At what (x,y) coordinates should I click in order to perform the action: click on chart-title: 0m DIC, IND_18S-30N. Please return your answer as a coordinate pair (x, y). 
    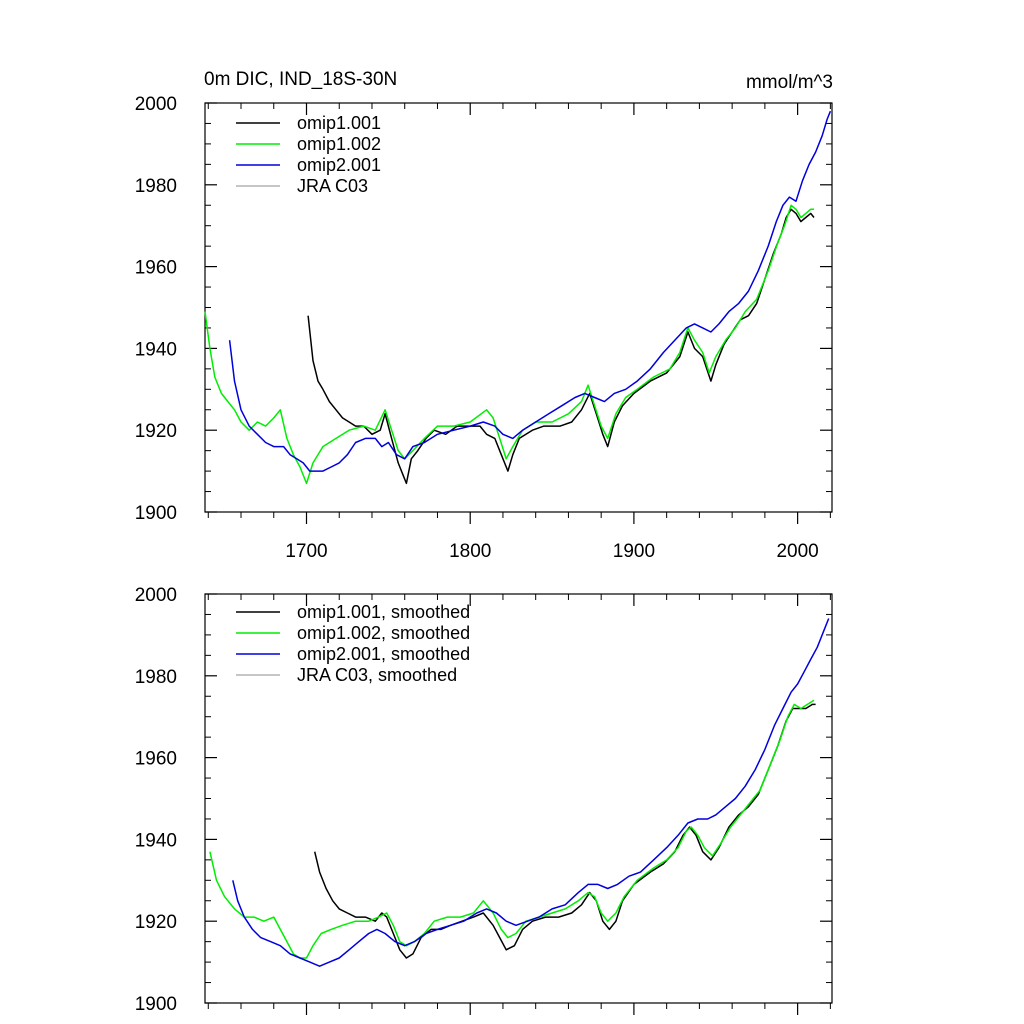
    Looking at the image, I should click on (300, 79).